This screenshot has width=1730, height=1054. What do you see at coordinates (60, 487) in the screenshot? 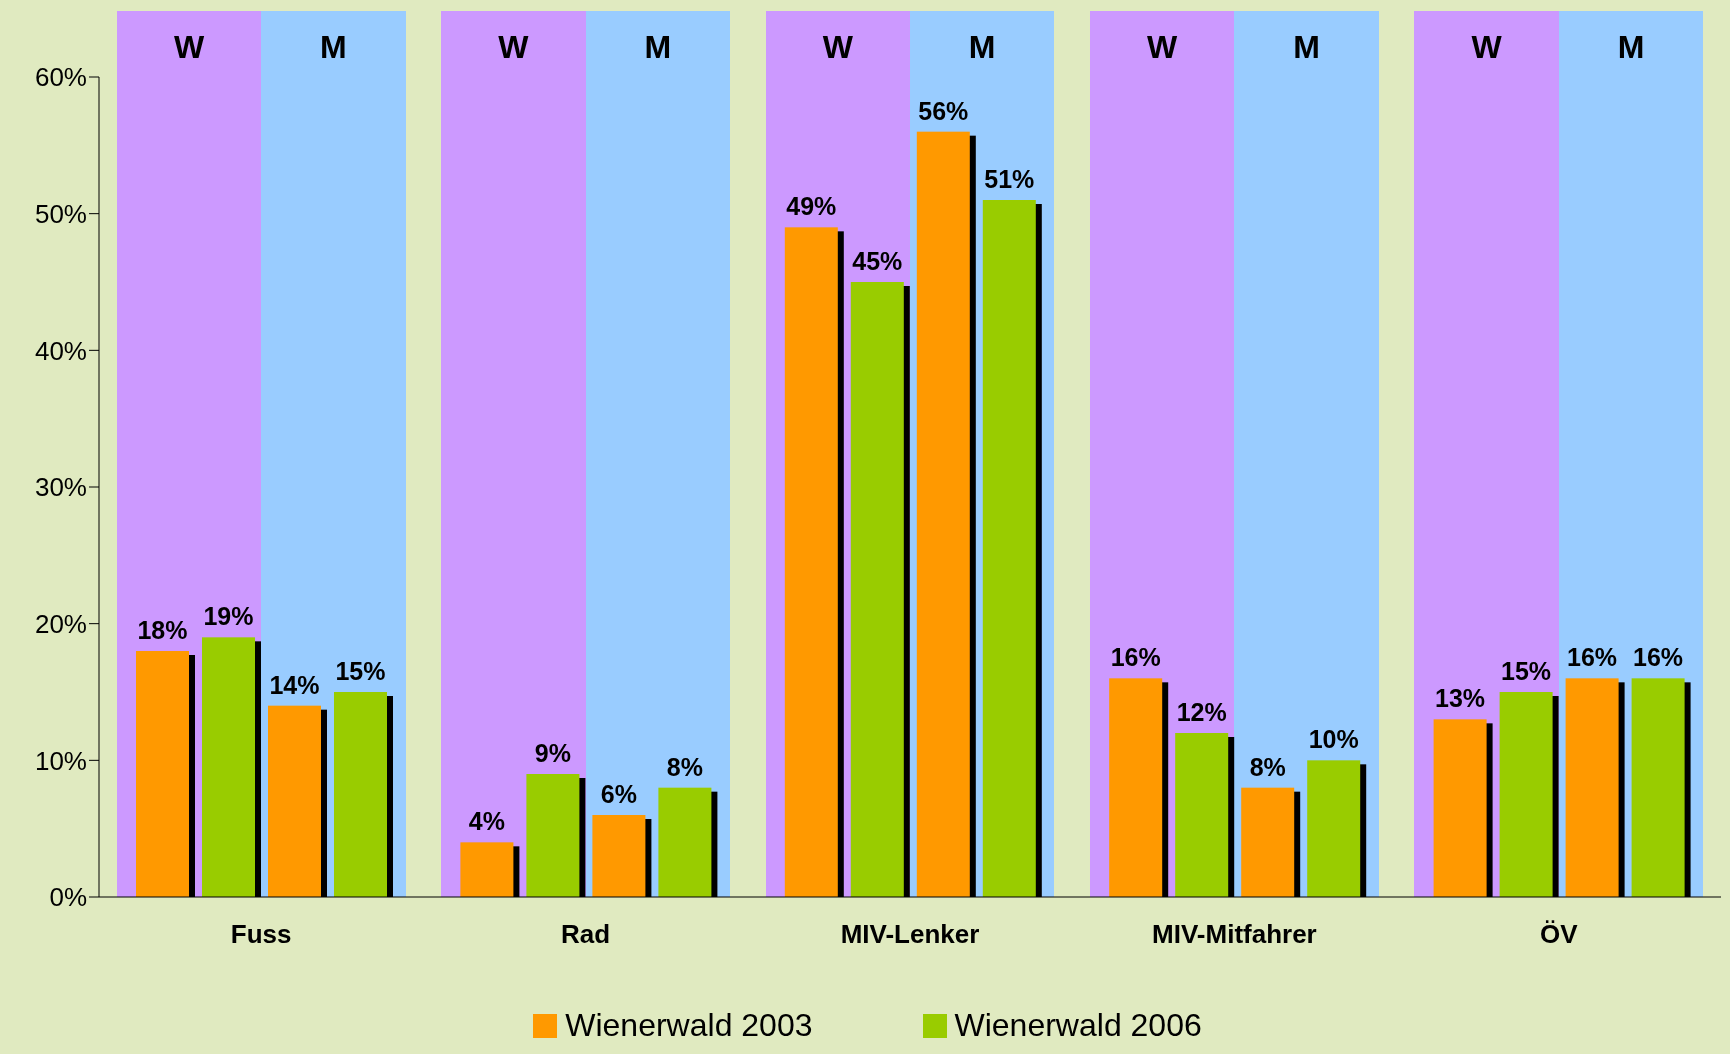
I see `y-tick-label: 30%` at bounding box center [60, 487].